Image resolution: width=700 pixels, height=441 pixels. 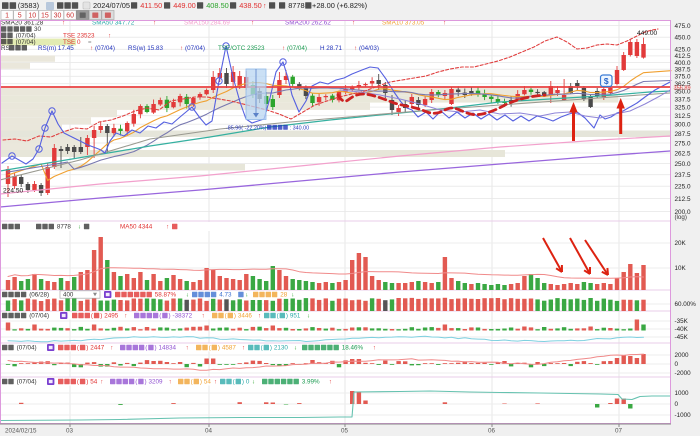 What do you see at coordinates (299, 129) in the screenshot?
I see `svg-text:: 340.00: : 340.00` at bounding box center [299, 129].